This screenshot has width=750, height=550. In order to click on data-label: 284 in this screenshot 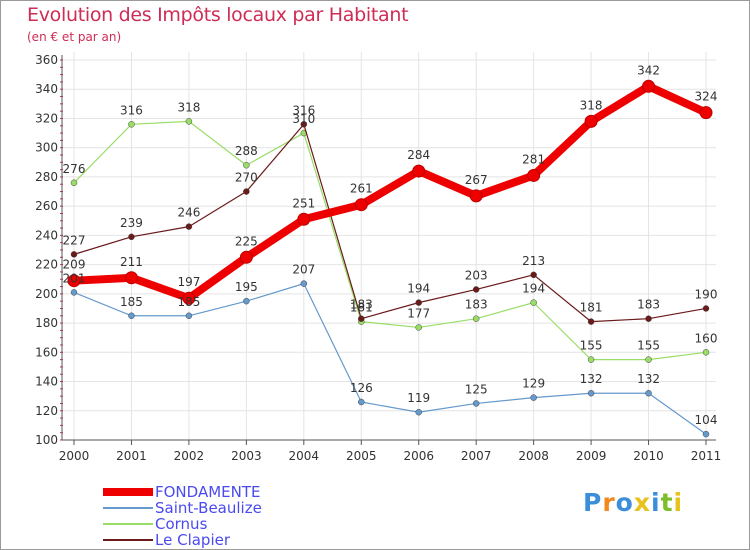, I will do `click(418, 155)`.